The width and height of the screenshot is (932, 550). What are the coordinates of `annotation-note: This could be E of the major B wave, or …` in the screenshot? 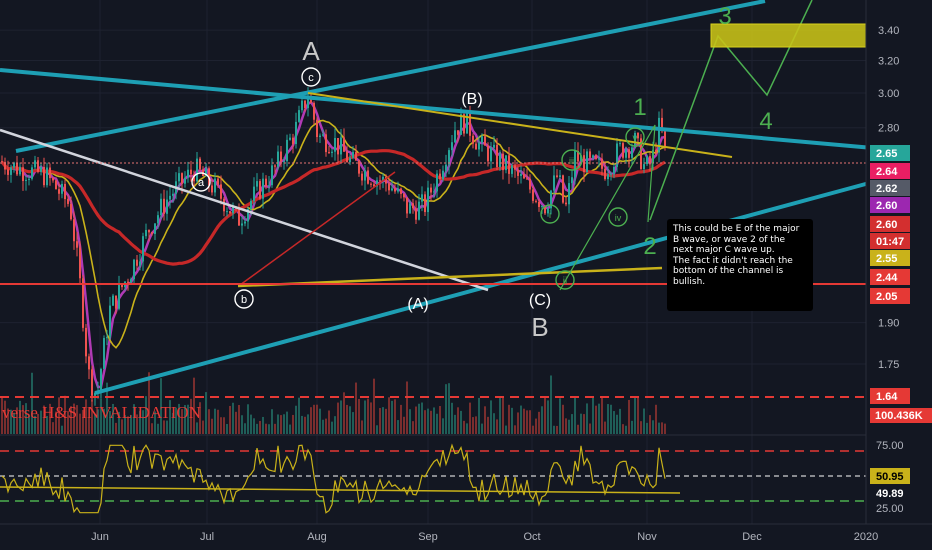 It's located at (740, 265).